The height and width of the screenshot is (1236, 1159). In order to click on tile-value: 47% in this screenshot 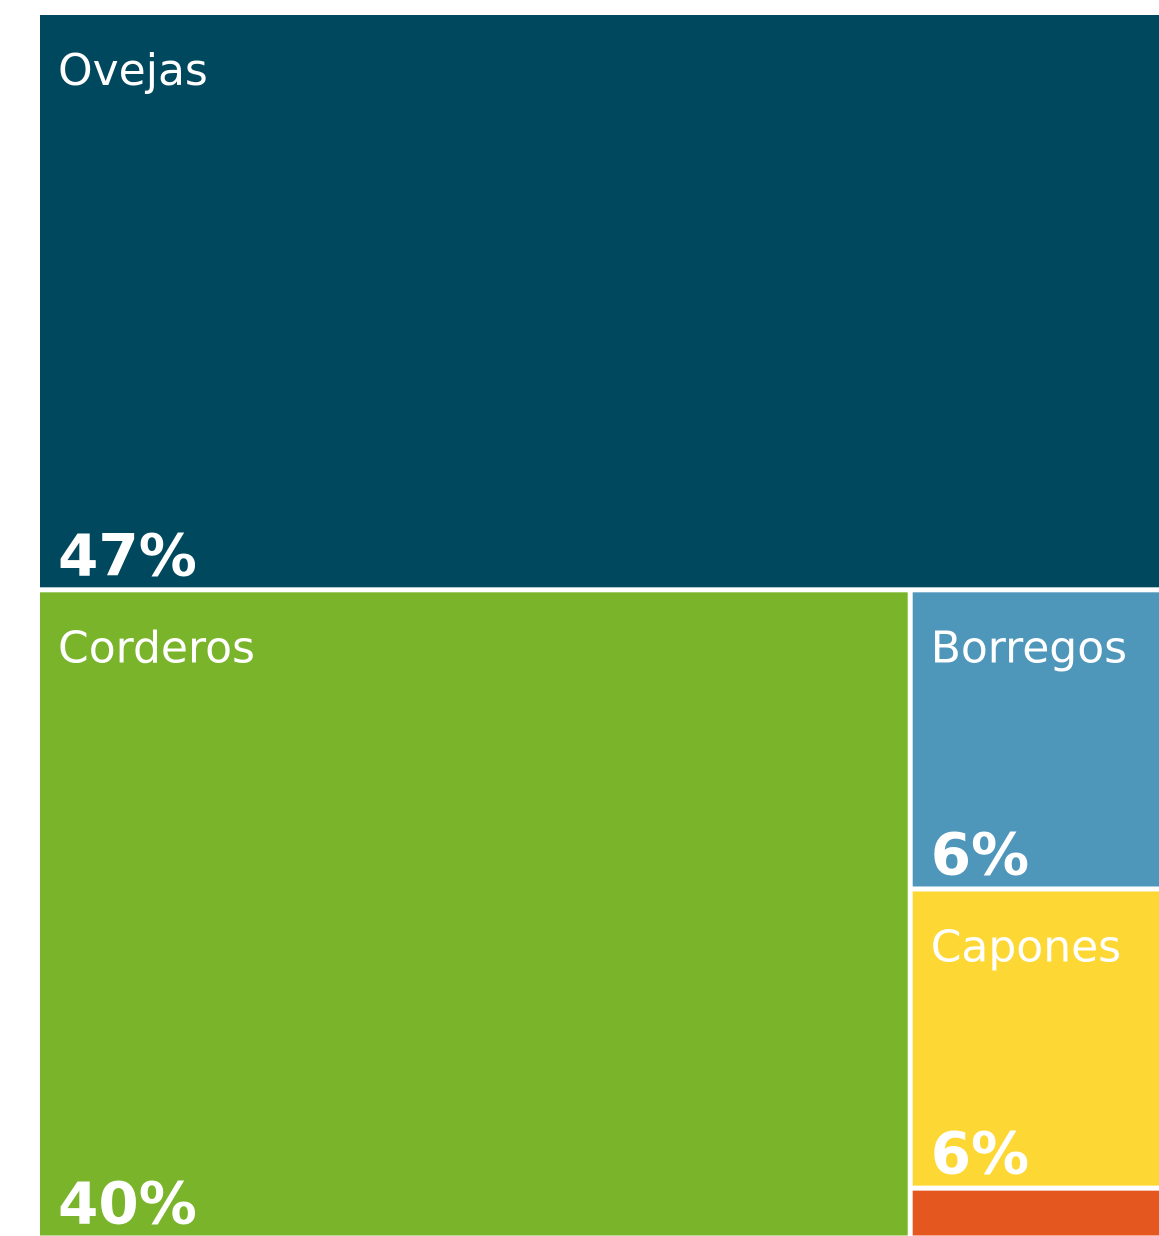, I will do `click(127, 555)`.